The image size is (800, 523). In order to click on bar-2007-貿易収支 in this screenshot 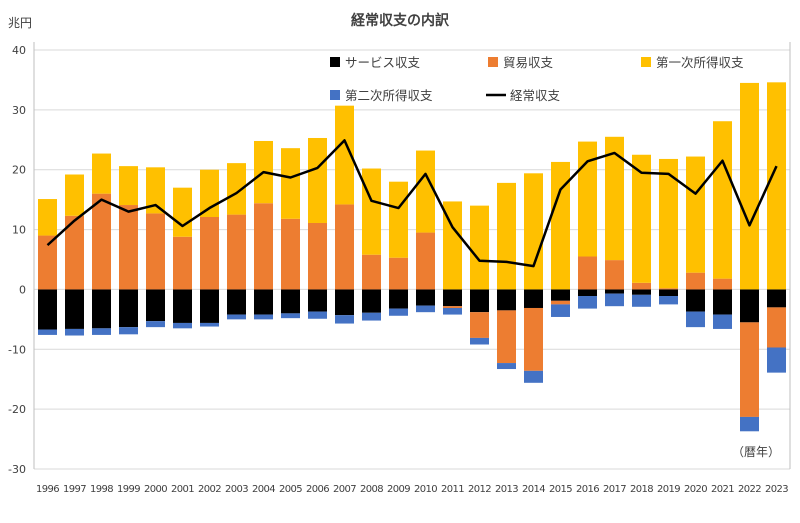, I will do `click(344, 247)`.